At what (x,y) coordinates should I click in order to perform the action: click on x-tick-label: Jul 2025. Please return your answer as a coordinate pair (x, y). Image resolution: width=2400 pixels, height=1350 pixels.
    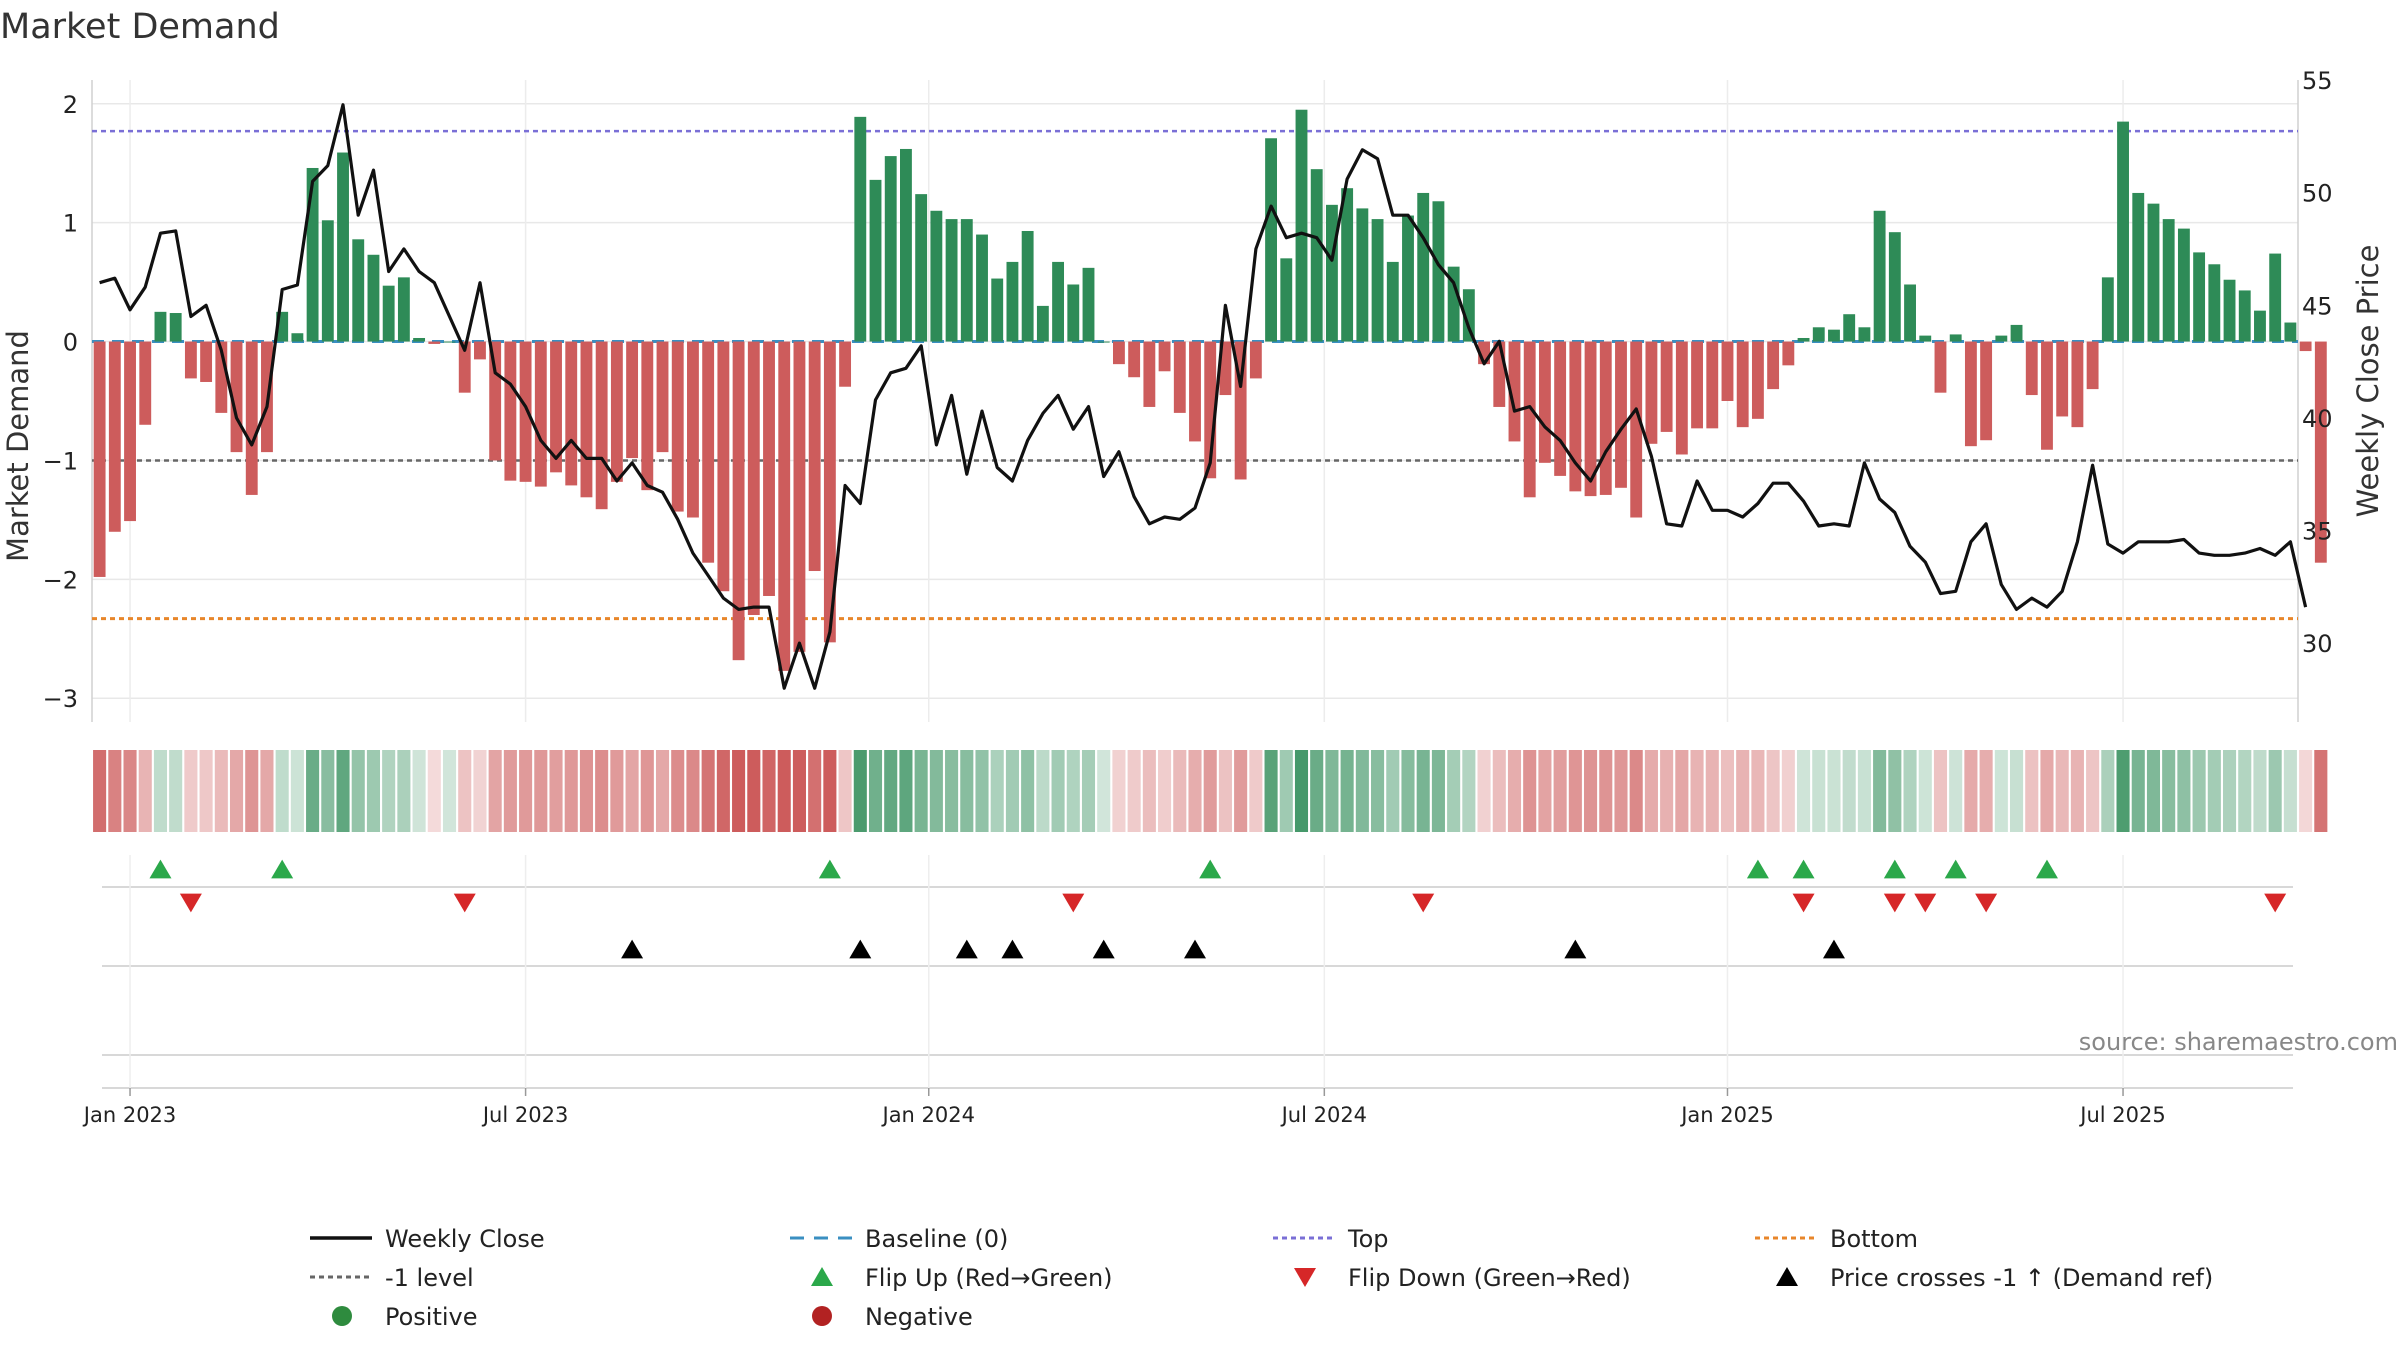
    Looking at the image, I should click on (2121, 1115).